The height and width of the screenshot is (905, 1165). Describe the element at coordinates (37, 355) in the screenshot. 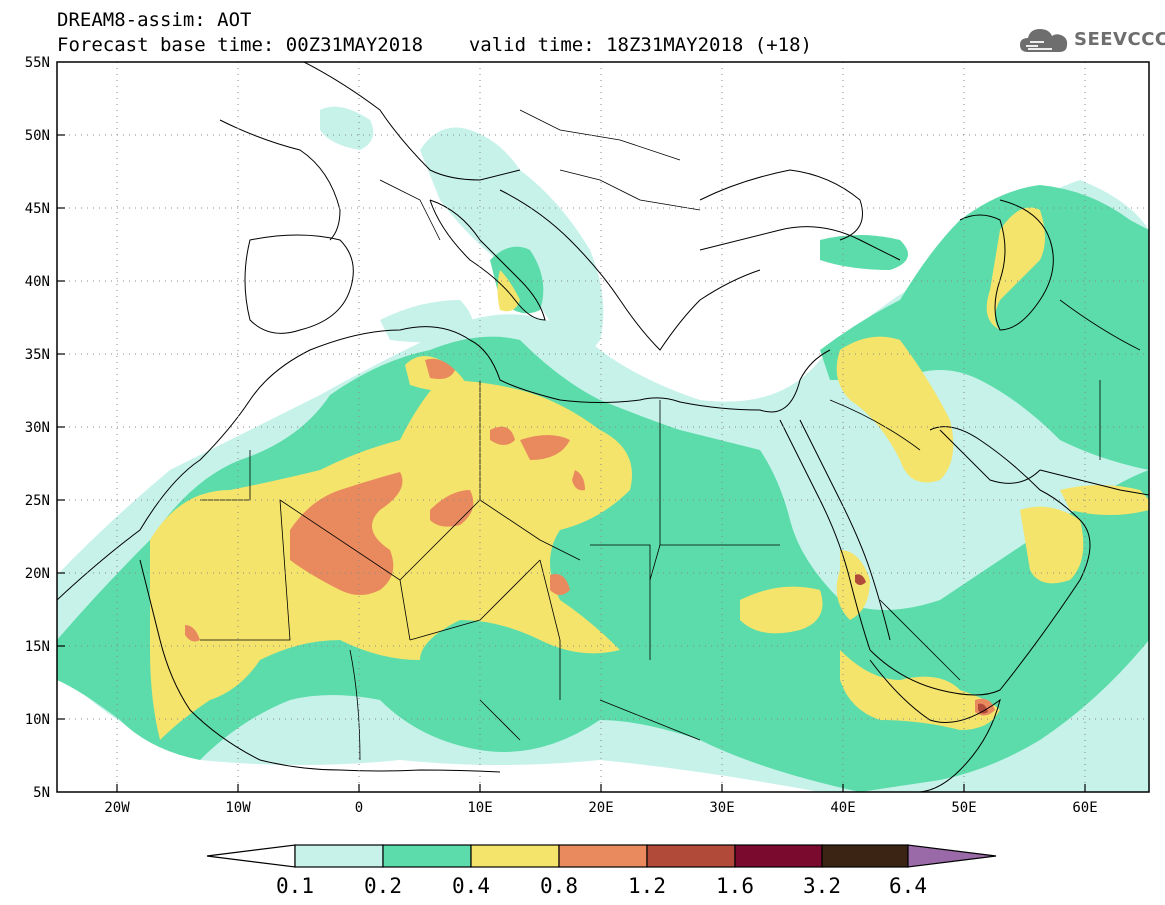

I see `lat-tick-label: 35N` at that location.